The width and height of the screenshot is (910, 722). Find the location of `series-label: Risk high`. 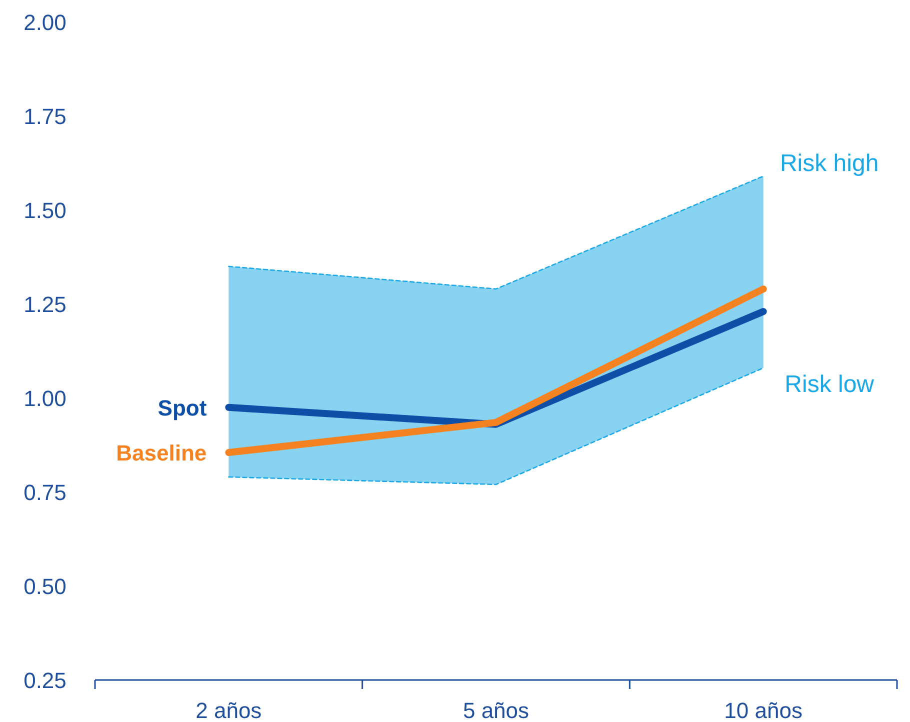

series-label: Risk high is located at coordinates (829, 164).